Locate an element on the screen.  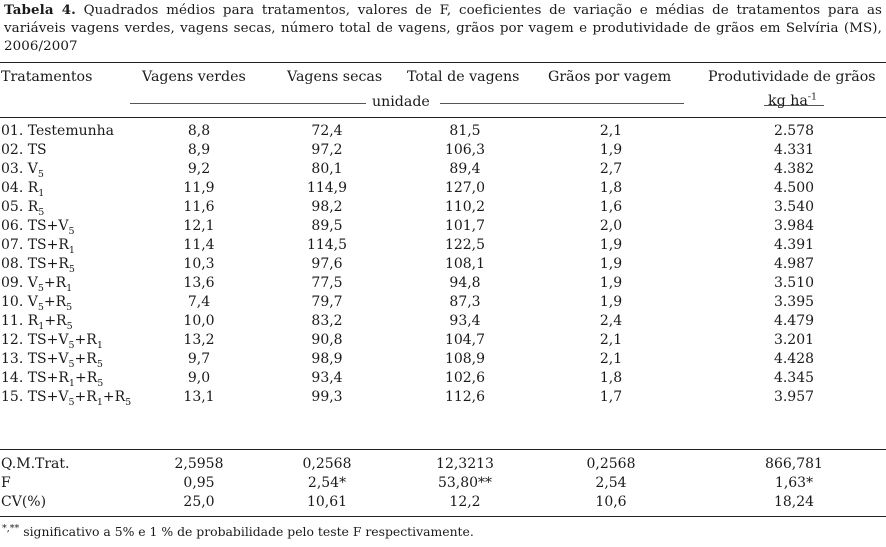
tratamento-text: 07. TS+R is located at coordinates (35, 245).